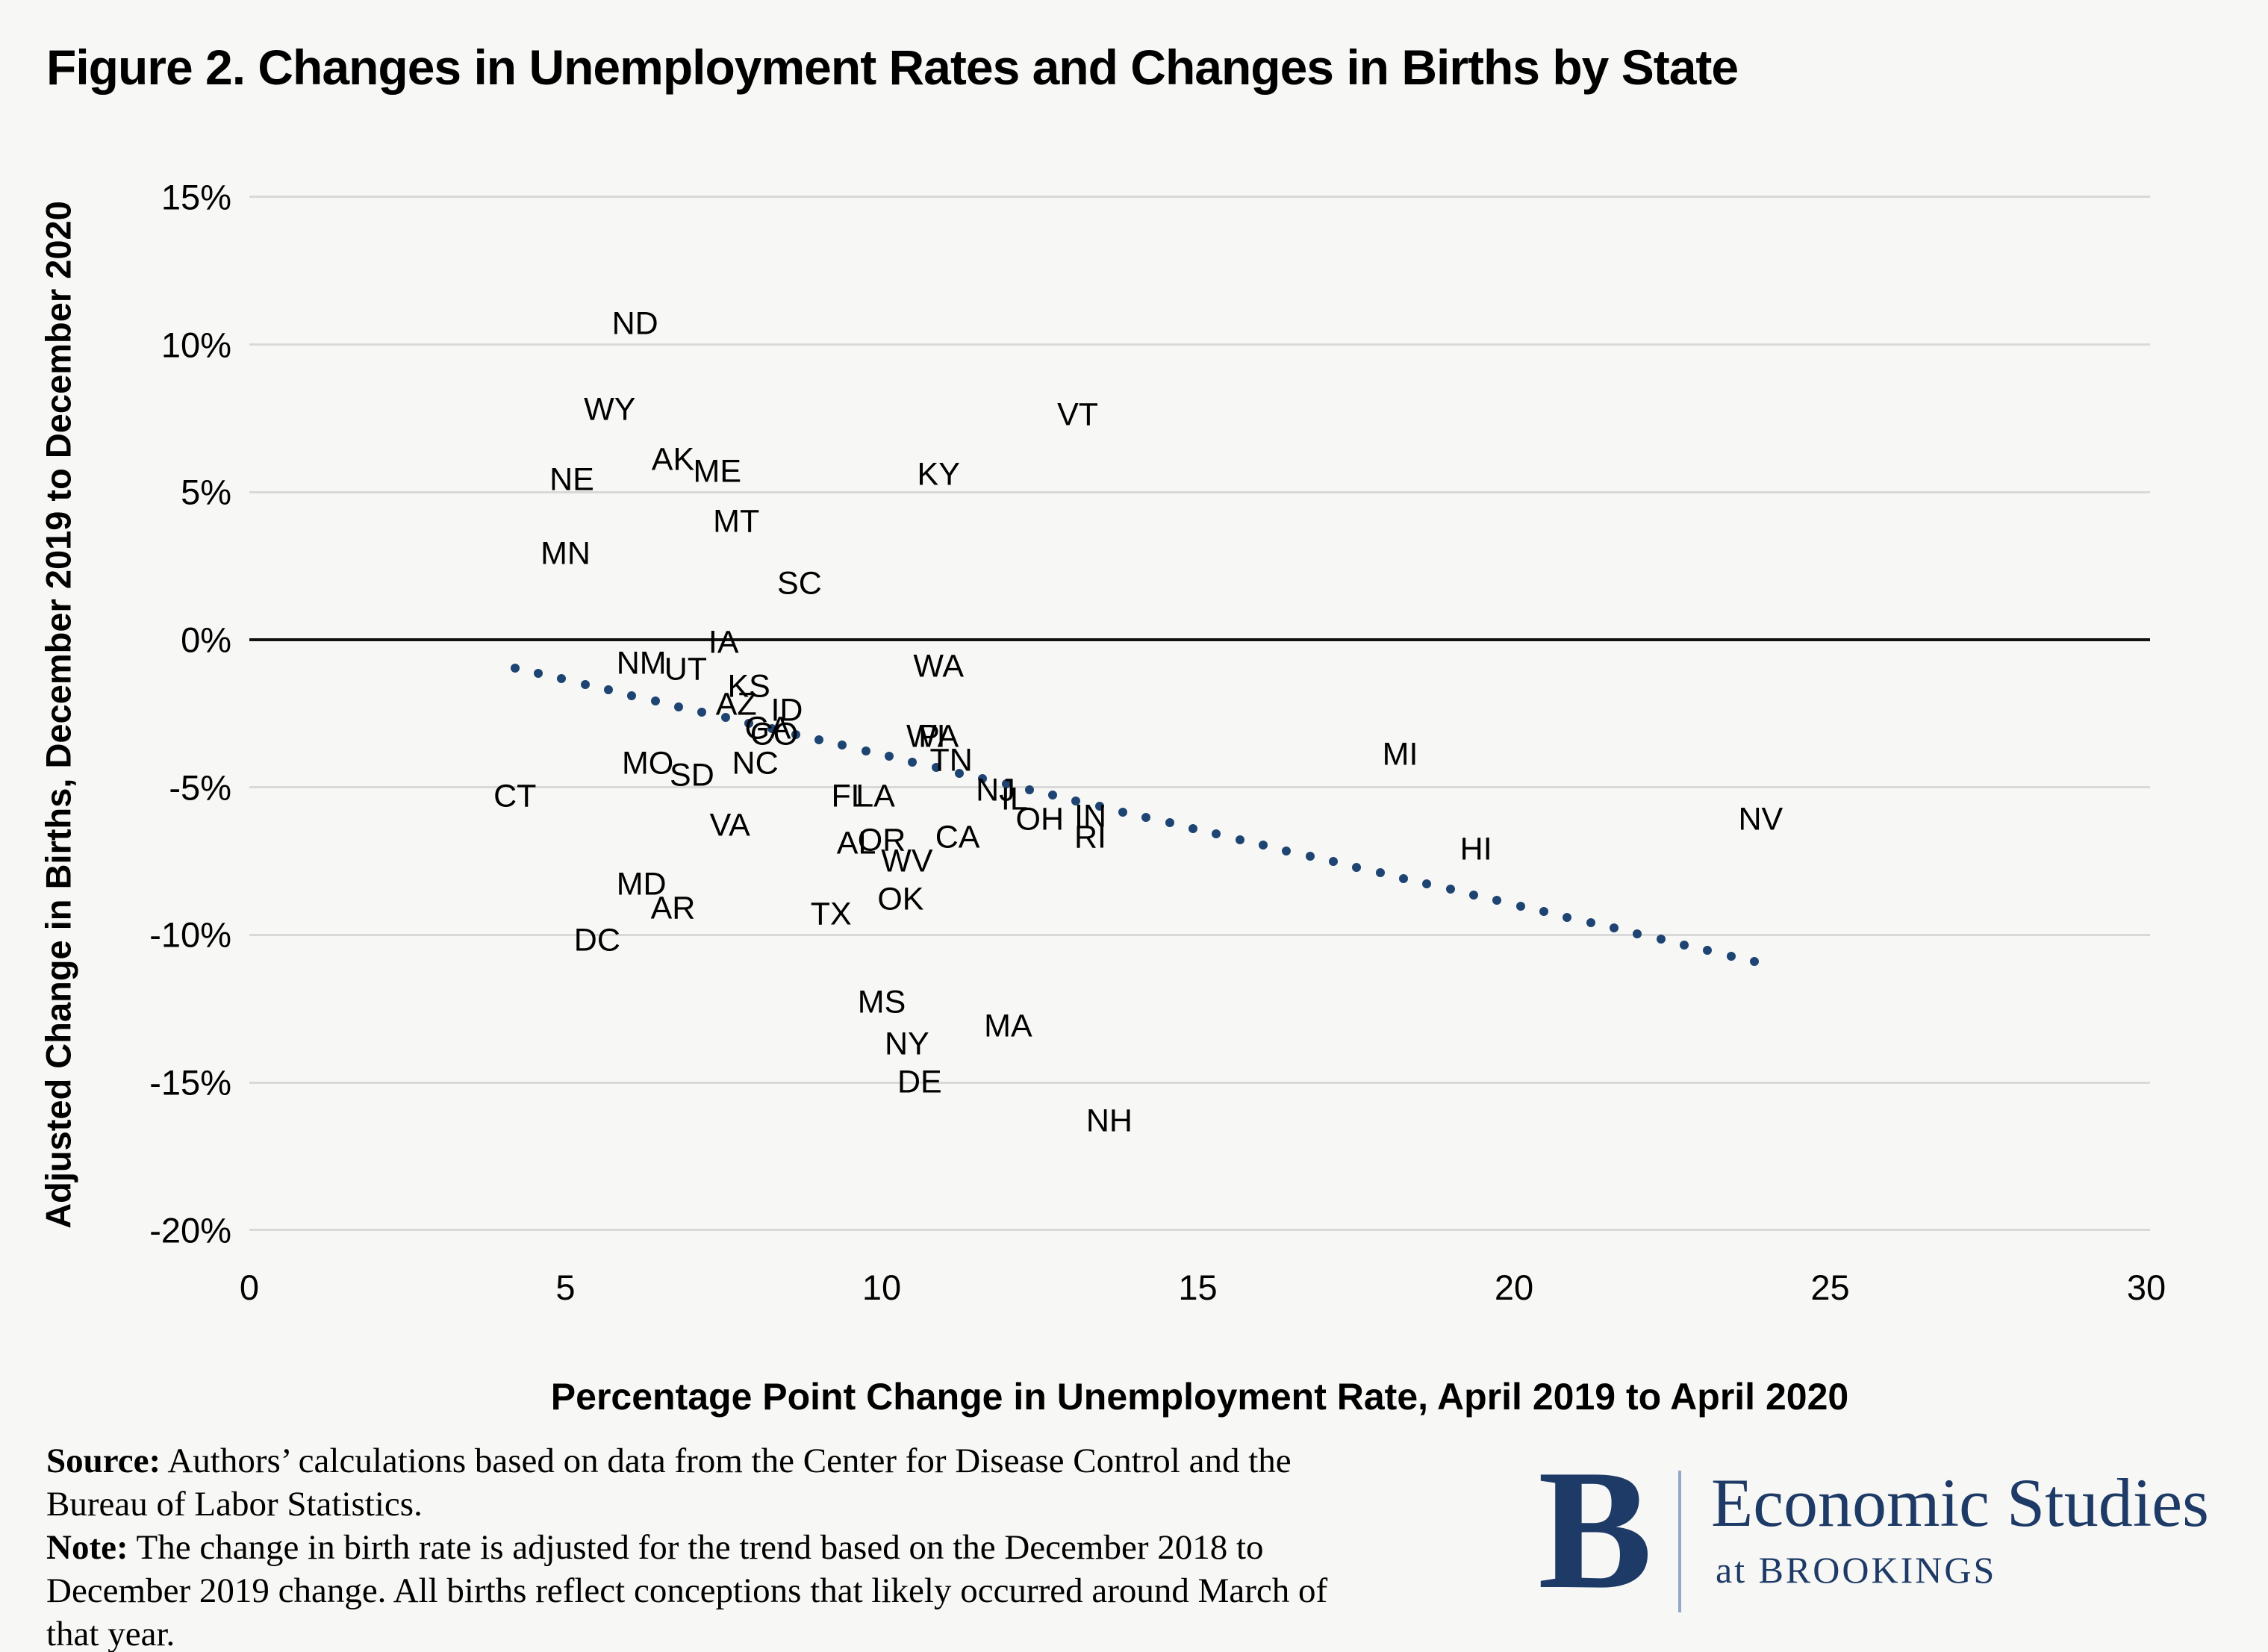  Describe the element at coordinates (610, 410) in the screenshot. I see `state-point-WY: WY` at that location.